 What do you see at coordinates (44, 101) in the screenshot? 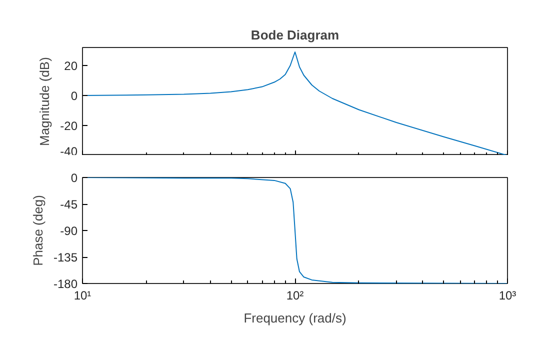
I see `y-axis-title: Magnitude (dB)` at bounding box center [44, 101].